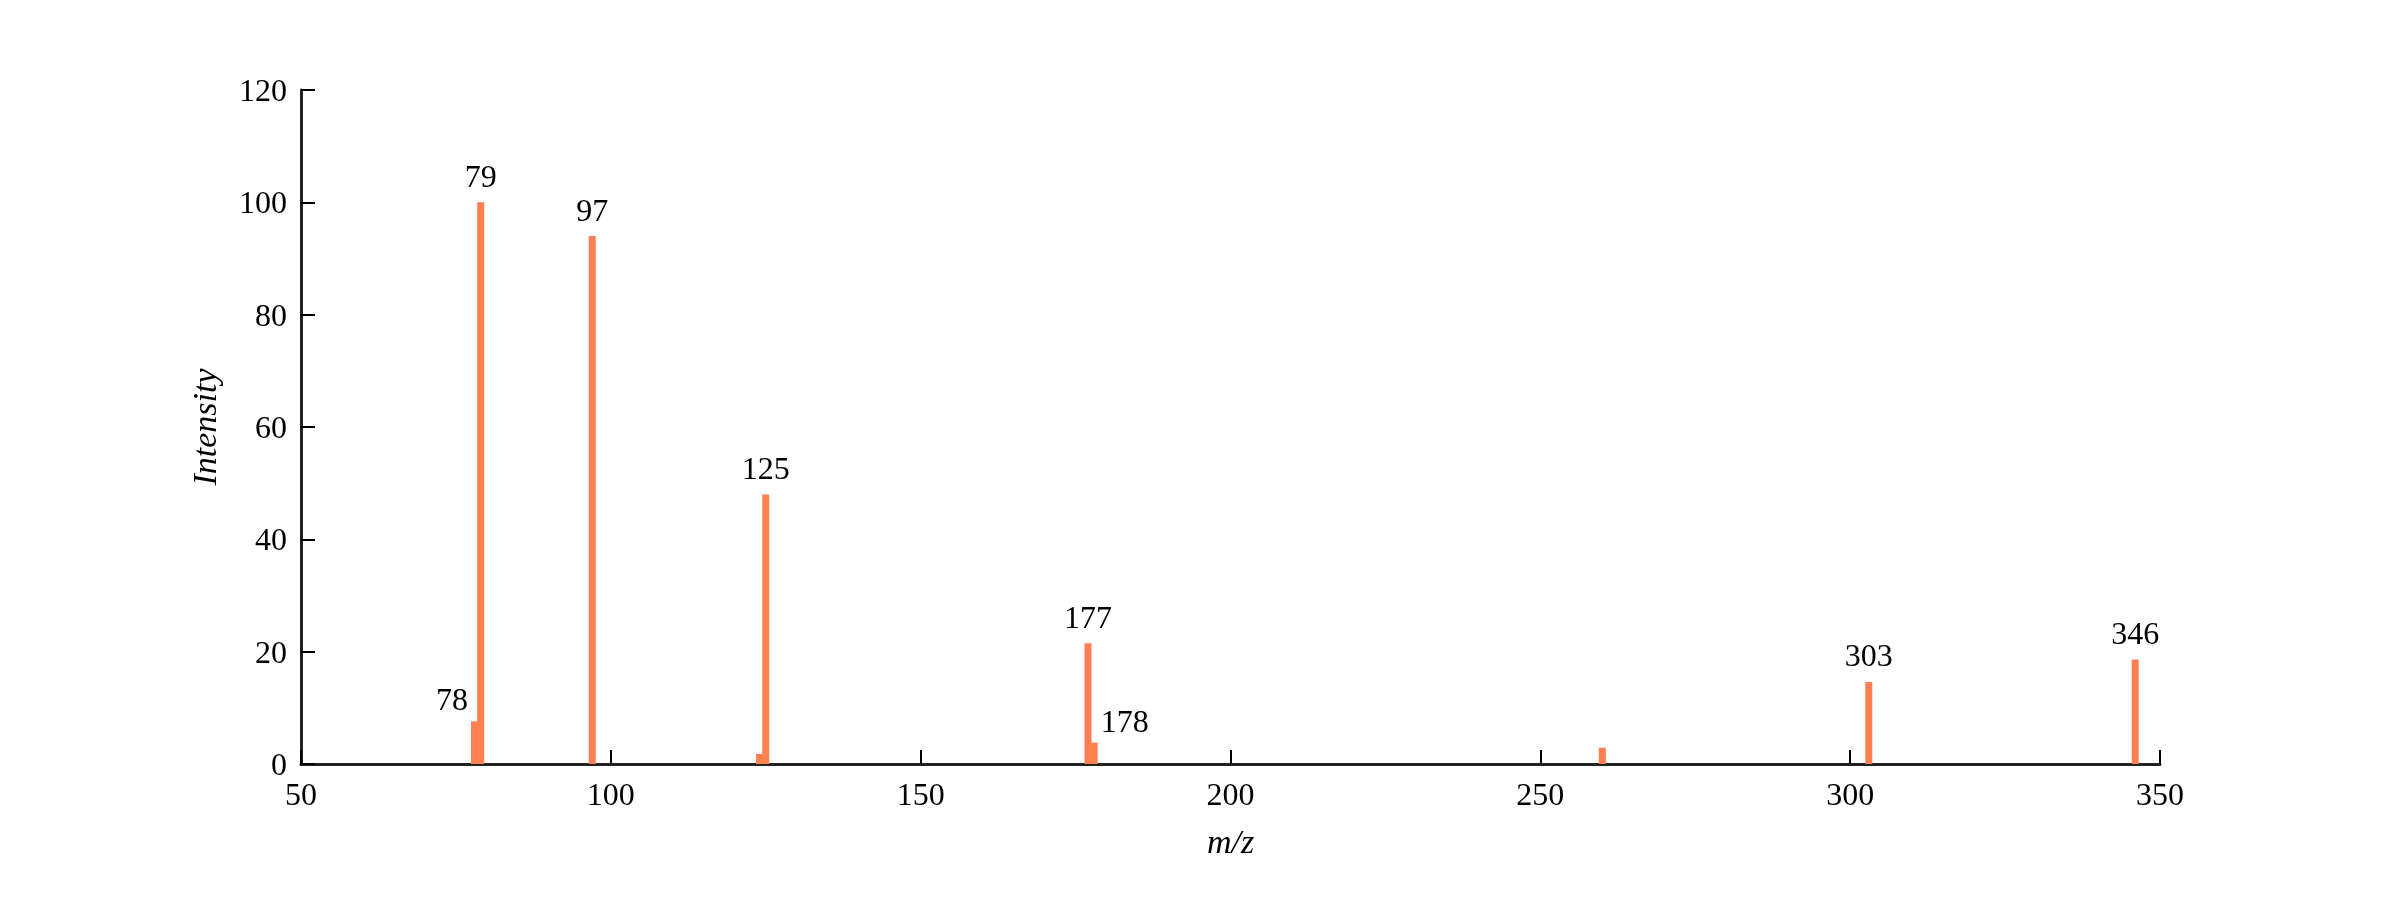 The width and height of the screenshot is (2400, 900). What do you see at coordinates (1087, 616) in the screenshot?
I see `annotation: 177` at bounding box center [1087, 616].